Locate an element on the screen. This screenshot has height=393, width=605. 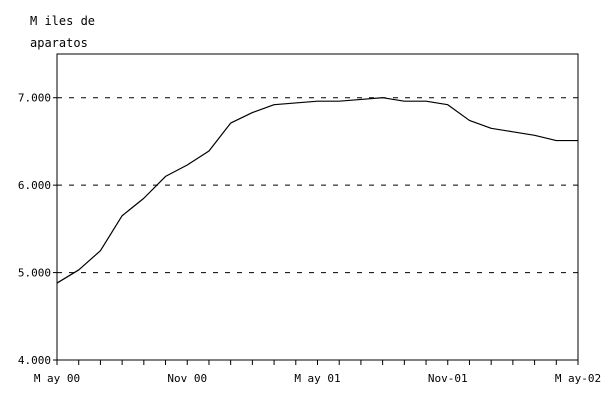
y-tick-label-1: 5.000 is located at coordinates (34, 273).